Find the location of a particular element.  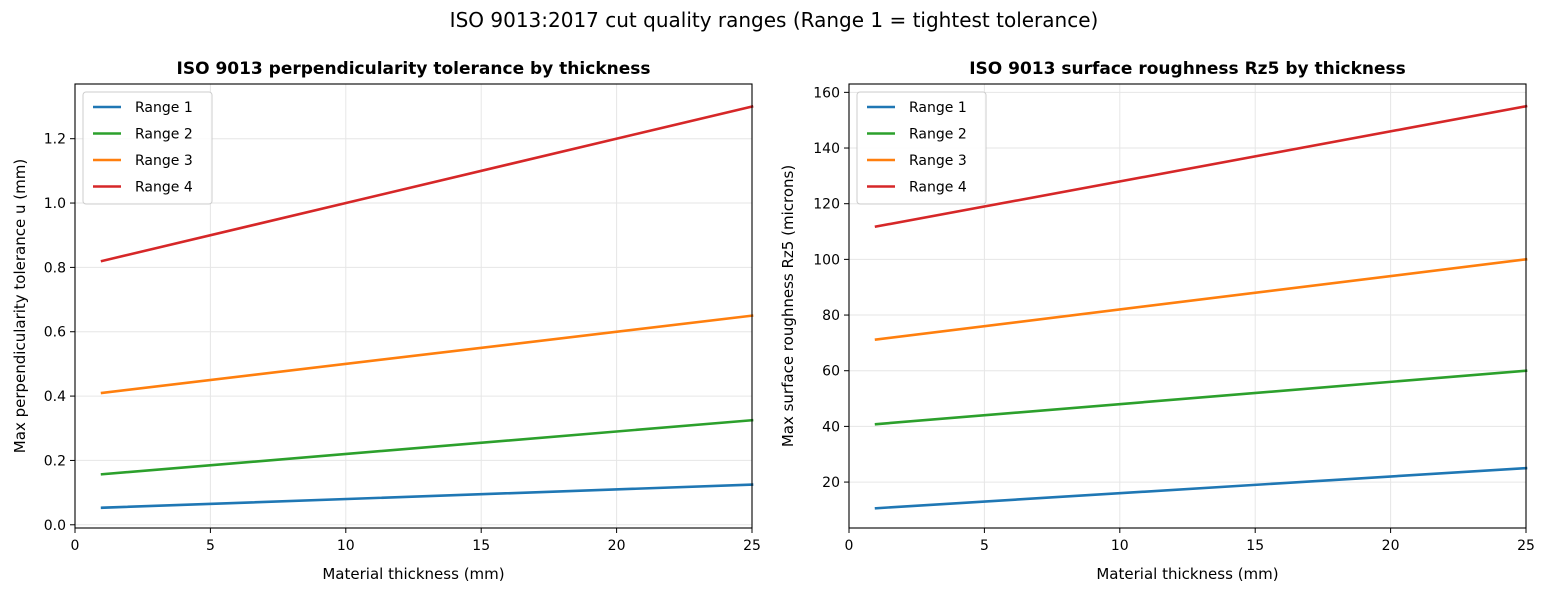

y-tick-label: 40 is located at coordinates (831, 427).